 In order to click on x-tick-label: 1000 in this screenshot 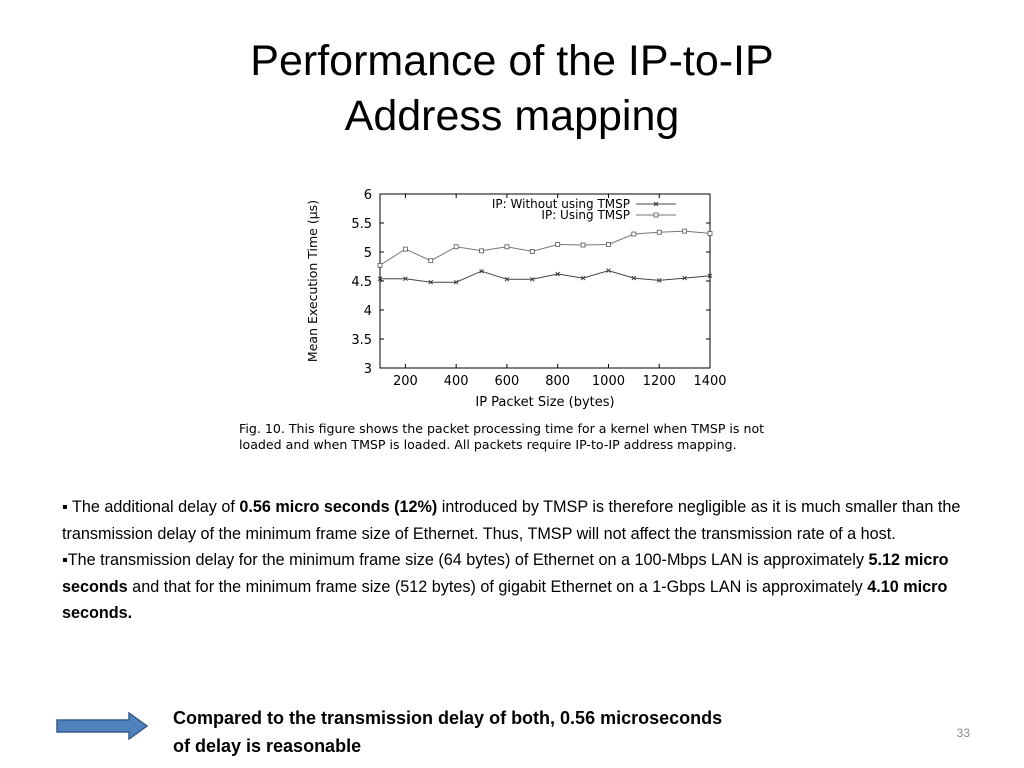, I will do `click(608, 381)`.